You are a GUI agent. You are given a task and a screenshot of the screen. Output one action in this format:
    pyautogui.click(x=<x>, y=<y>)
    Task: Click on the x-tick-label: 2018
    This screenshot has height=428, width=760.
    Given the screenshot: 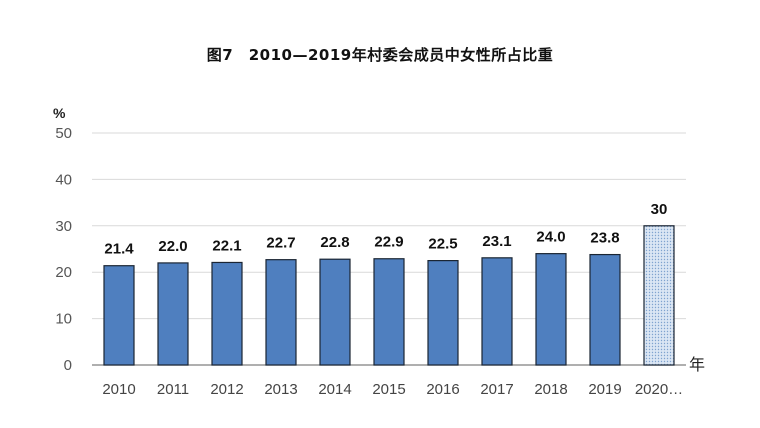 What is the action you would take?
    pyautogui.click(x=550, y=389)
    